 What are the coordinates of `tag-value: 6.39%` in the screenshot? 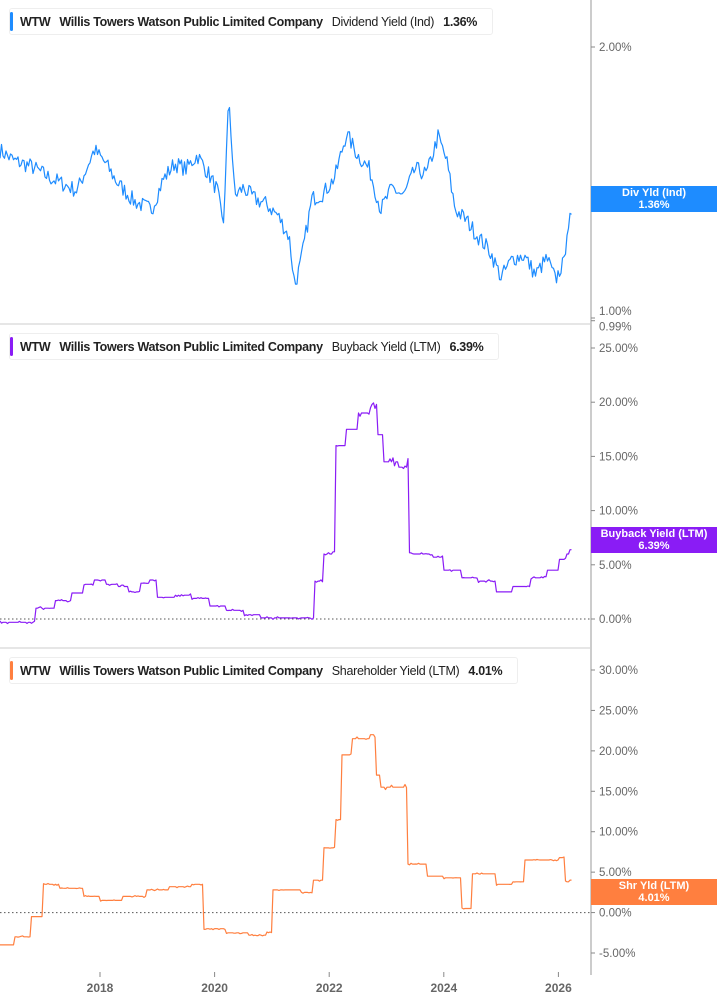 It's located at (654, 546).